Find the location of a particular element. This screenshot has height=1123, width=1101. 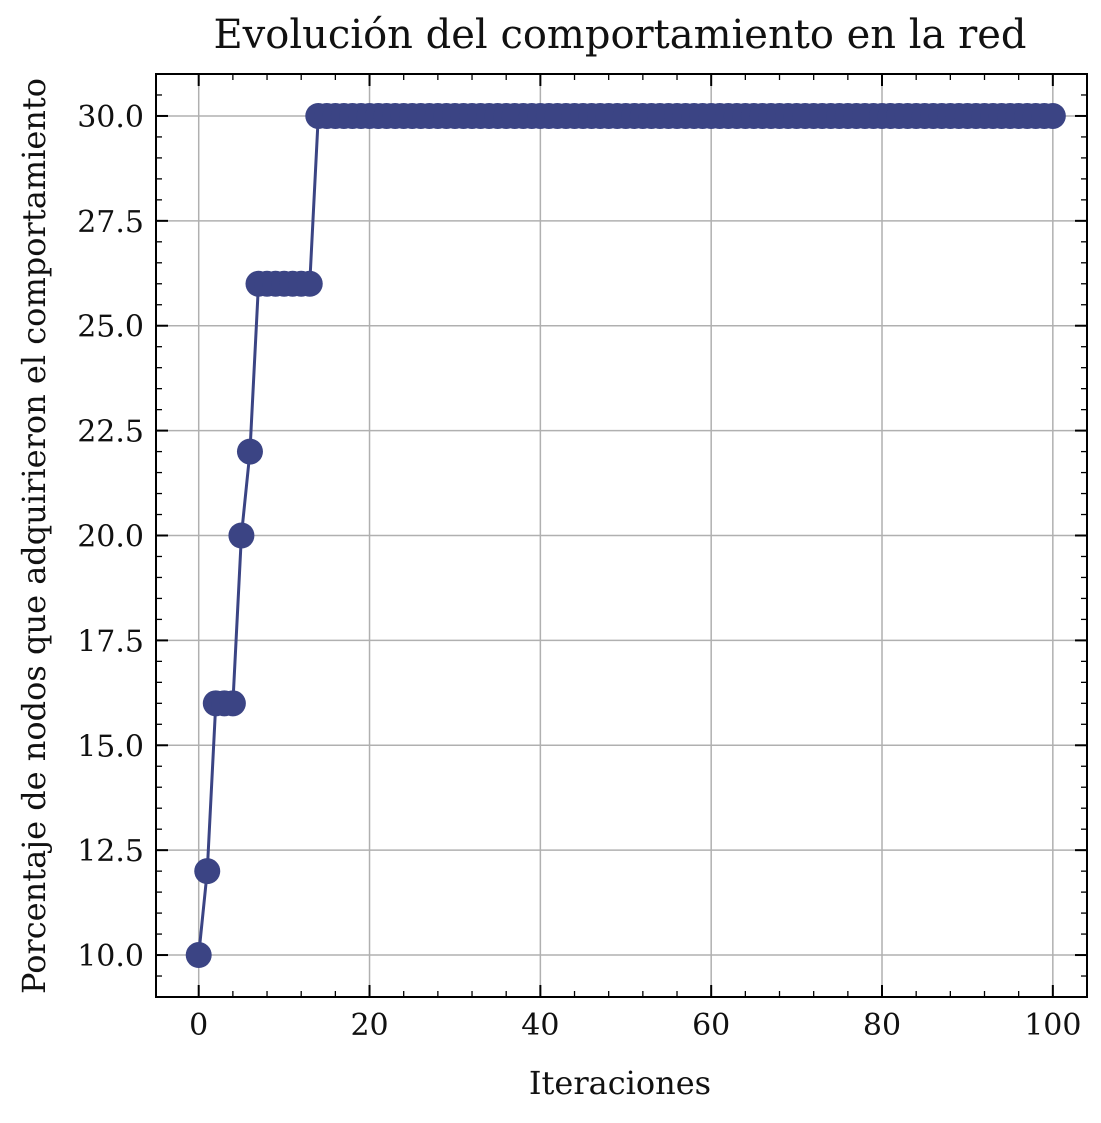

y-tick-label: 30.0 is located at coordinates (110, 117).